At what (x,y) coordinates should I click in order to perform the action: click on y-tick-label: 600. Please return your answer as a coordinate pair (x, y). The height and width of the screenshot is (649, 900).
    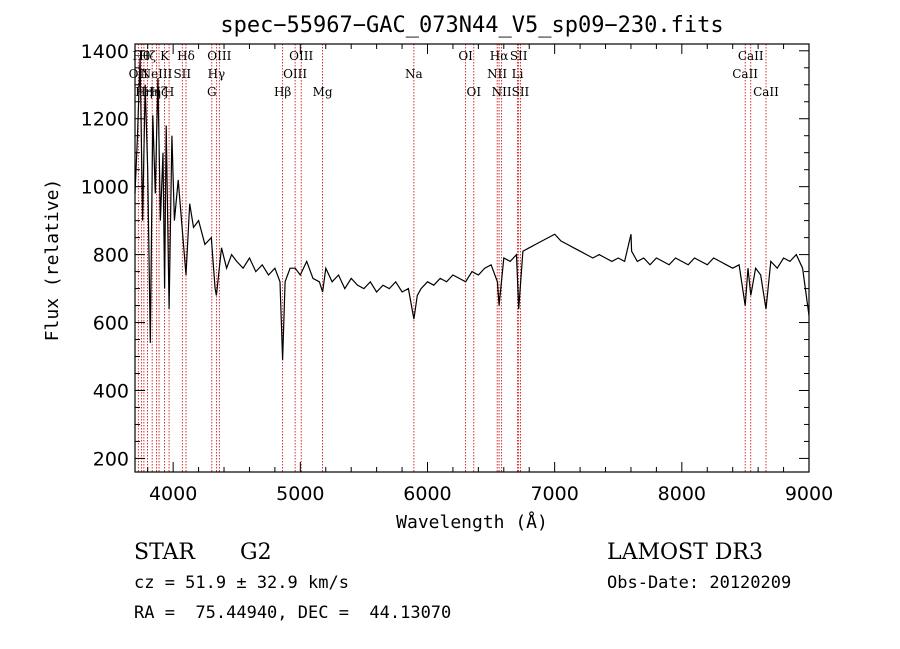
    Looking at the image, I should click on (111, 324).